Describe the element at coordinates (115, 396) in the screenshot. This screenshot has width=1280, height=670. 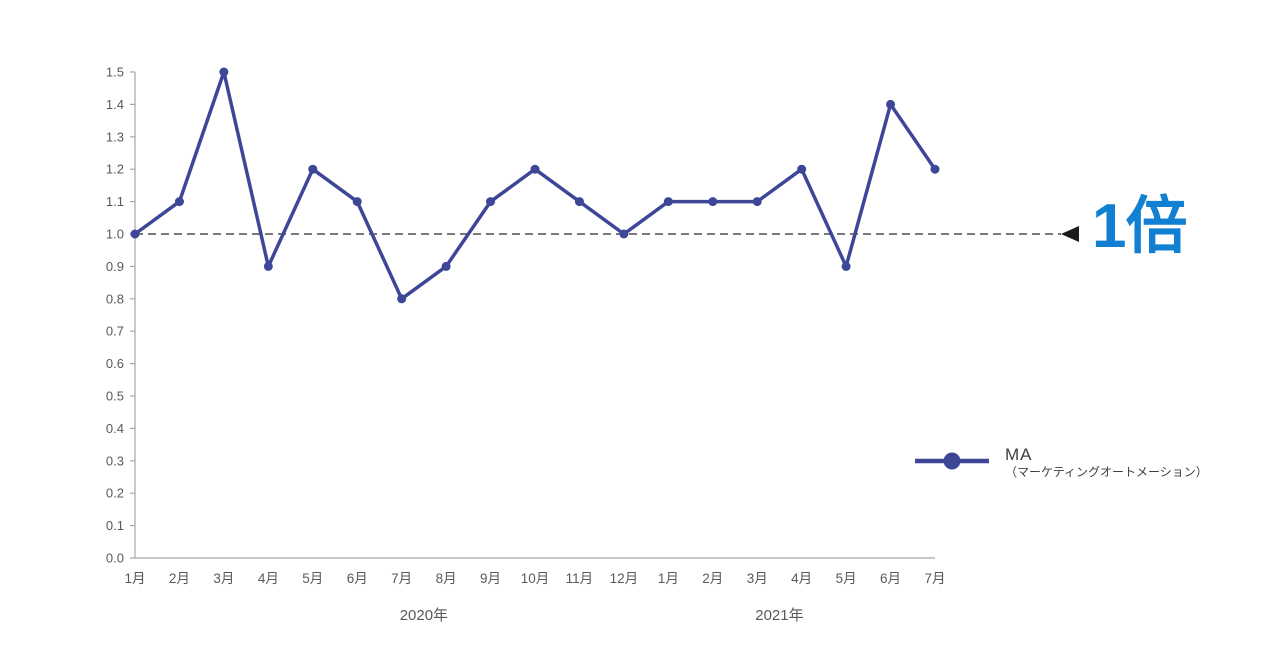
I see `svg-text: 0.5` at that location.